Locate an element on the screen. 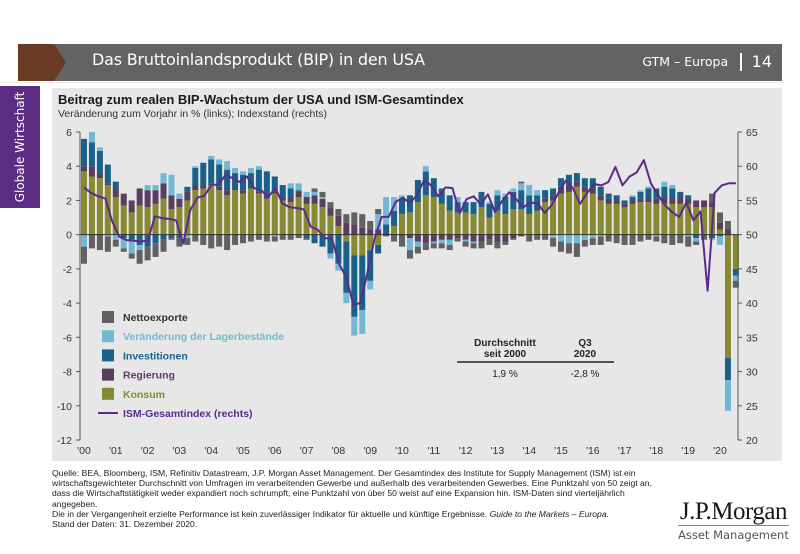  right-tick-label: 30 is located at coordinates (752, 373).